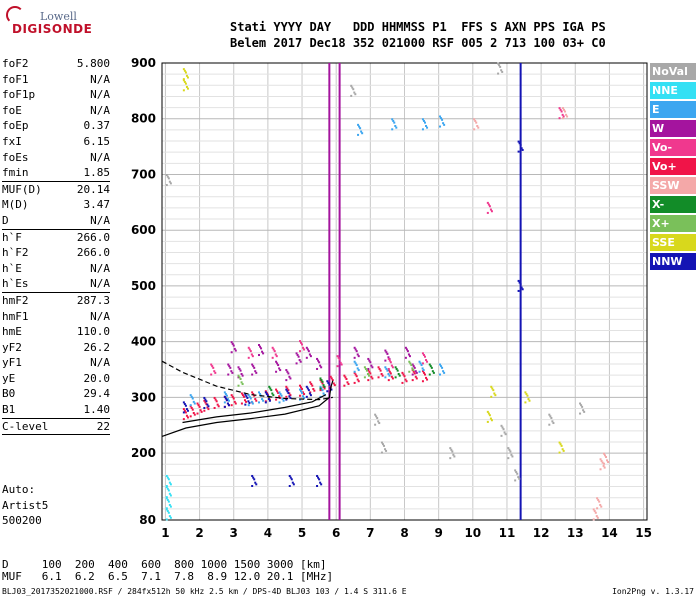  I want to click on param-value: N/A, so click(100, 363).